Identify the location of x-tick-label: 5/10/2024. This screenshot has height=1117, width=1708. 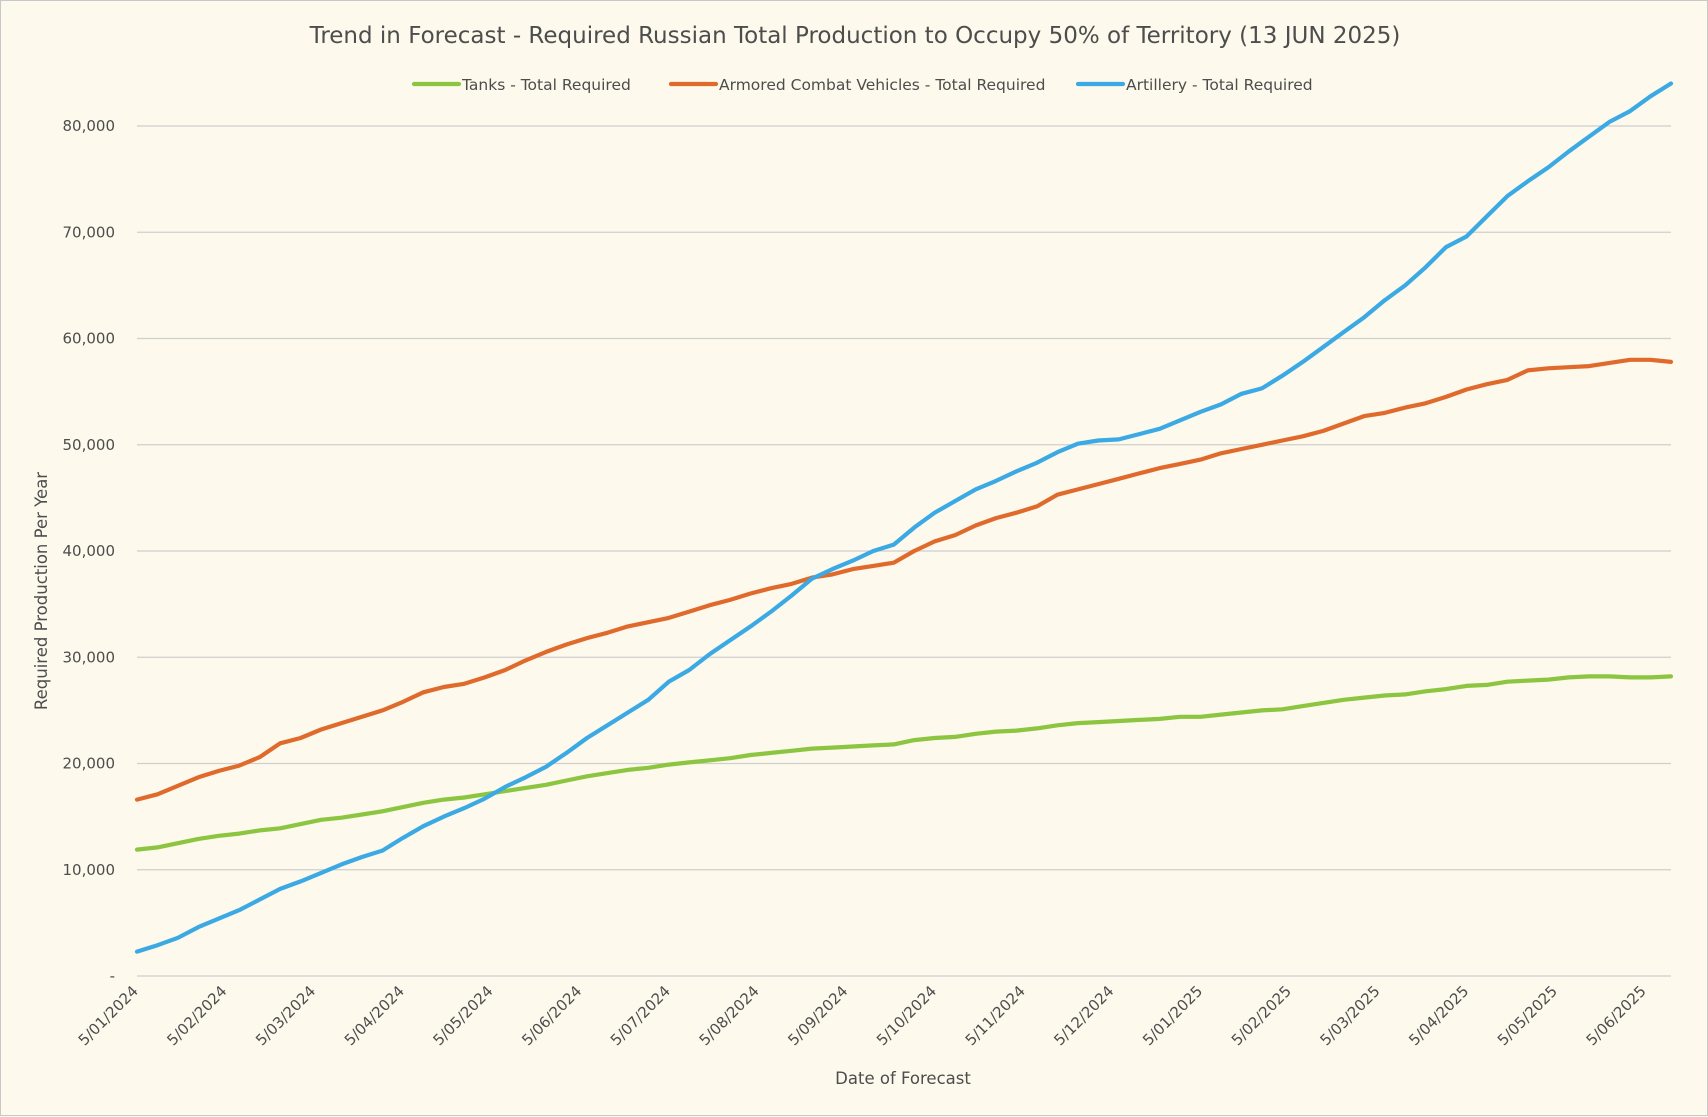
(906, 1015).